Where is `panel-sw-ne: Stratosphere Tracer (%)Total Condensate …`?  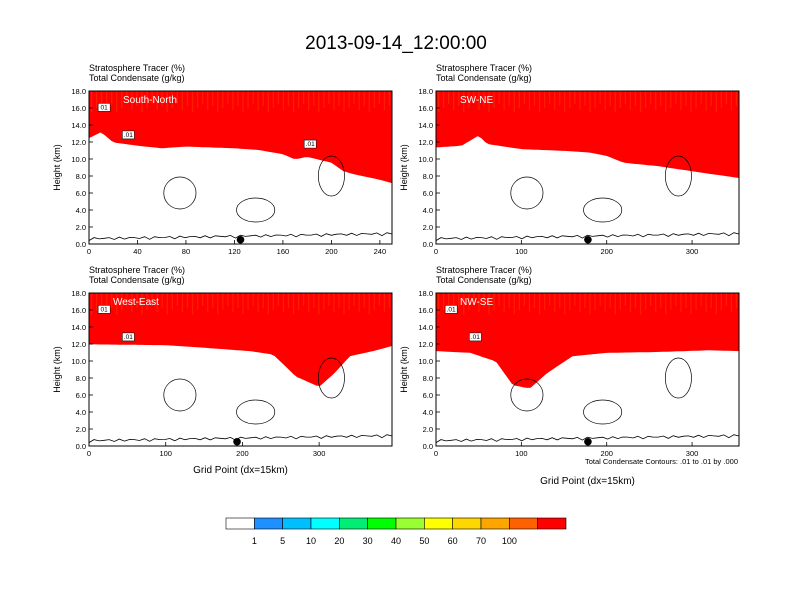 panel-sw-ne: Stratosphere Tracer (%)Total Condensate … is located at coordinates (569, 159).